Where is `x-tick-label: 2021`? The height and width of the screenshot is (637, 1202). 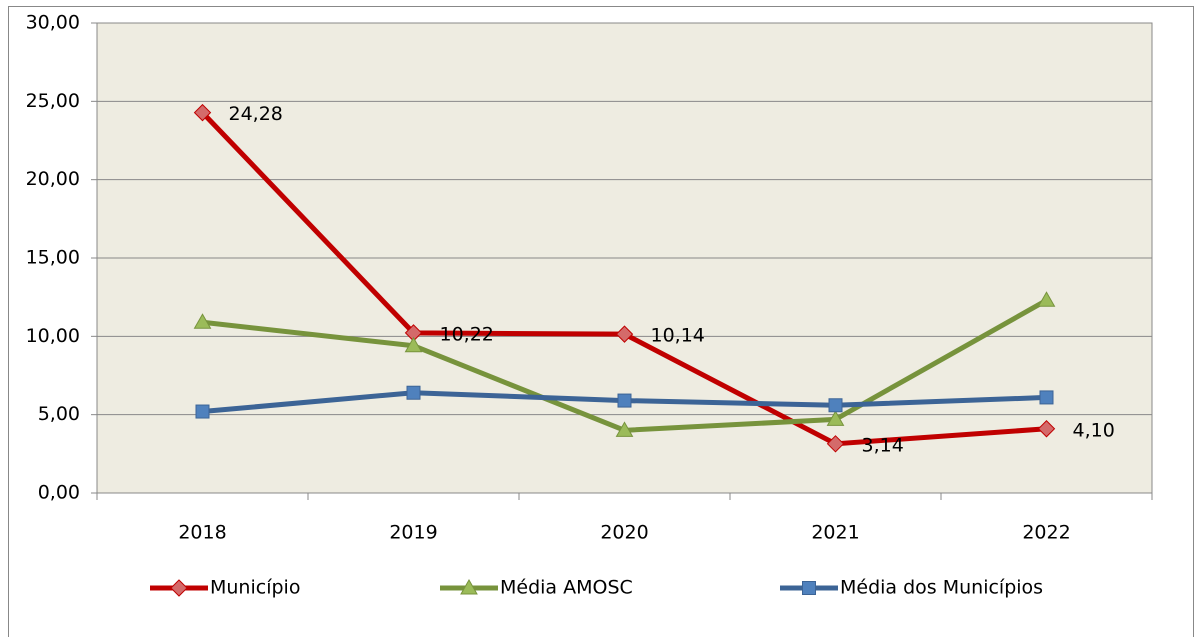 x-tick-label: 2021 is located at coordinates (835, 533).